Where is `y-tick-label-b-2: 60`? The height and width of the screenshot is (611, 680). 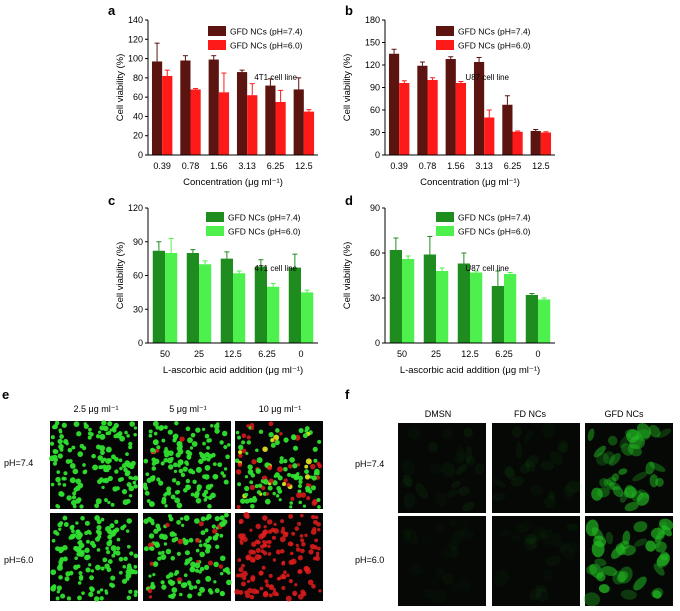 y-tick-label-b-2: 60 is located at coordinates (375, 110).